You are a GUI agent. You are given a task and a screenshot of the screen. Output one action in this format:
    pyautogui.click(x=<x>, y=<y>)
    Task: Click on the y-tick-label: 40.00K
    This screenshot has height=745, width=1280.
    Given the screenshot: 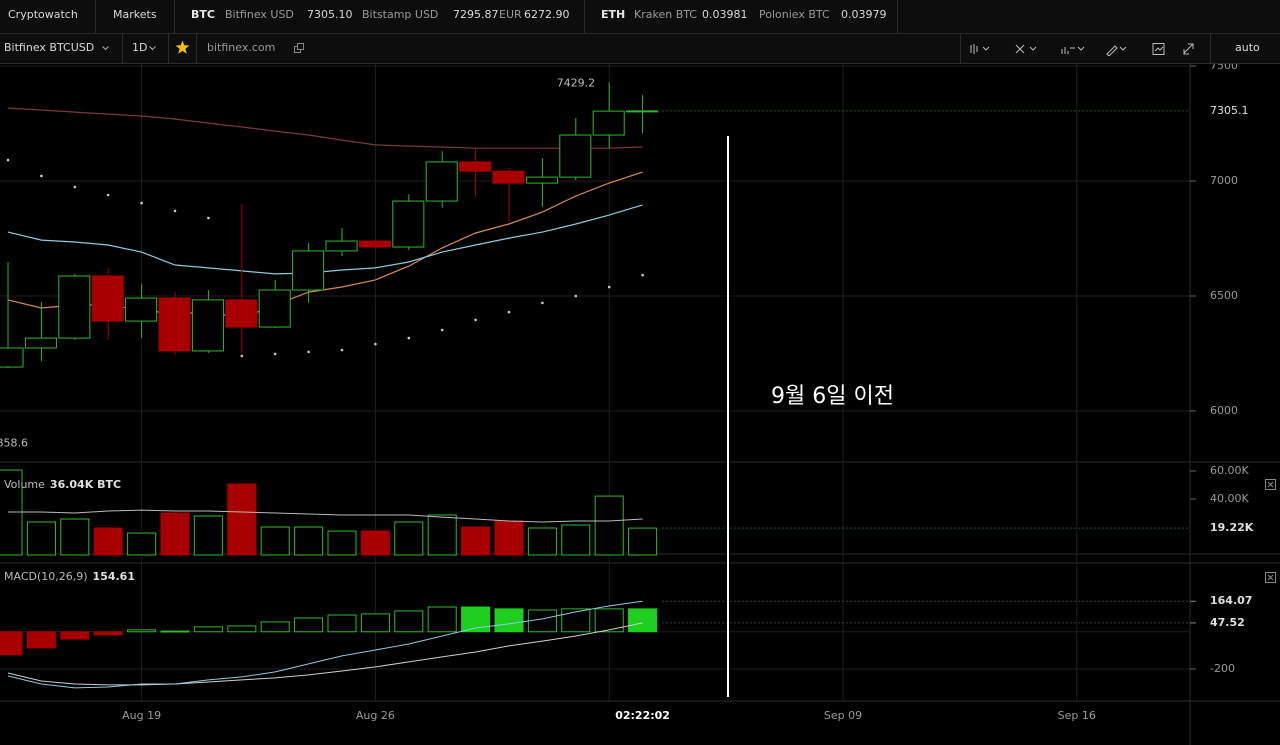 What is the action you would take?
    pyautogui.click(x=1229, y=498)
    